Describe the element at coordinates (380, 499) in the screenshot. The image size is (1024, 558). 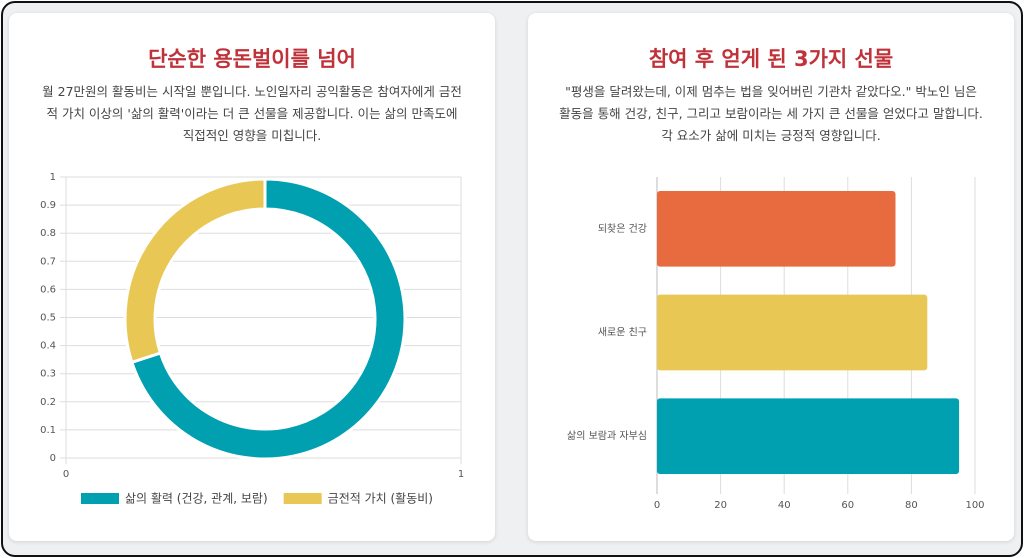
I see `legend-label: 금전적 가치 (활동비)` at that location.